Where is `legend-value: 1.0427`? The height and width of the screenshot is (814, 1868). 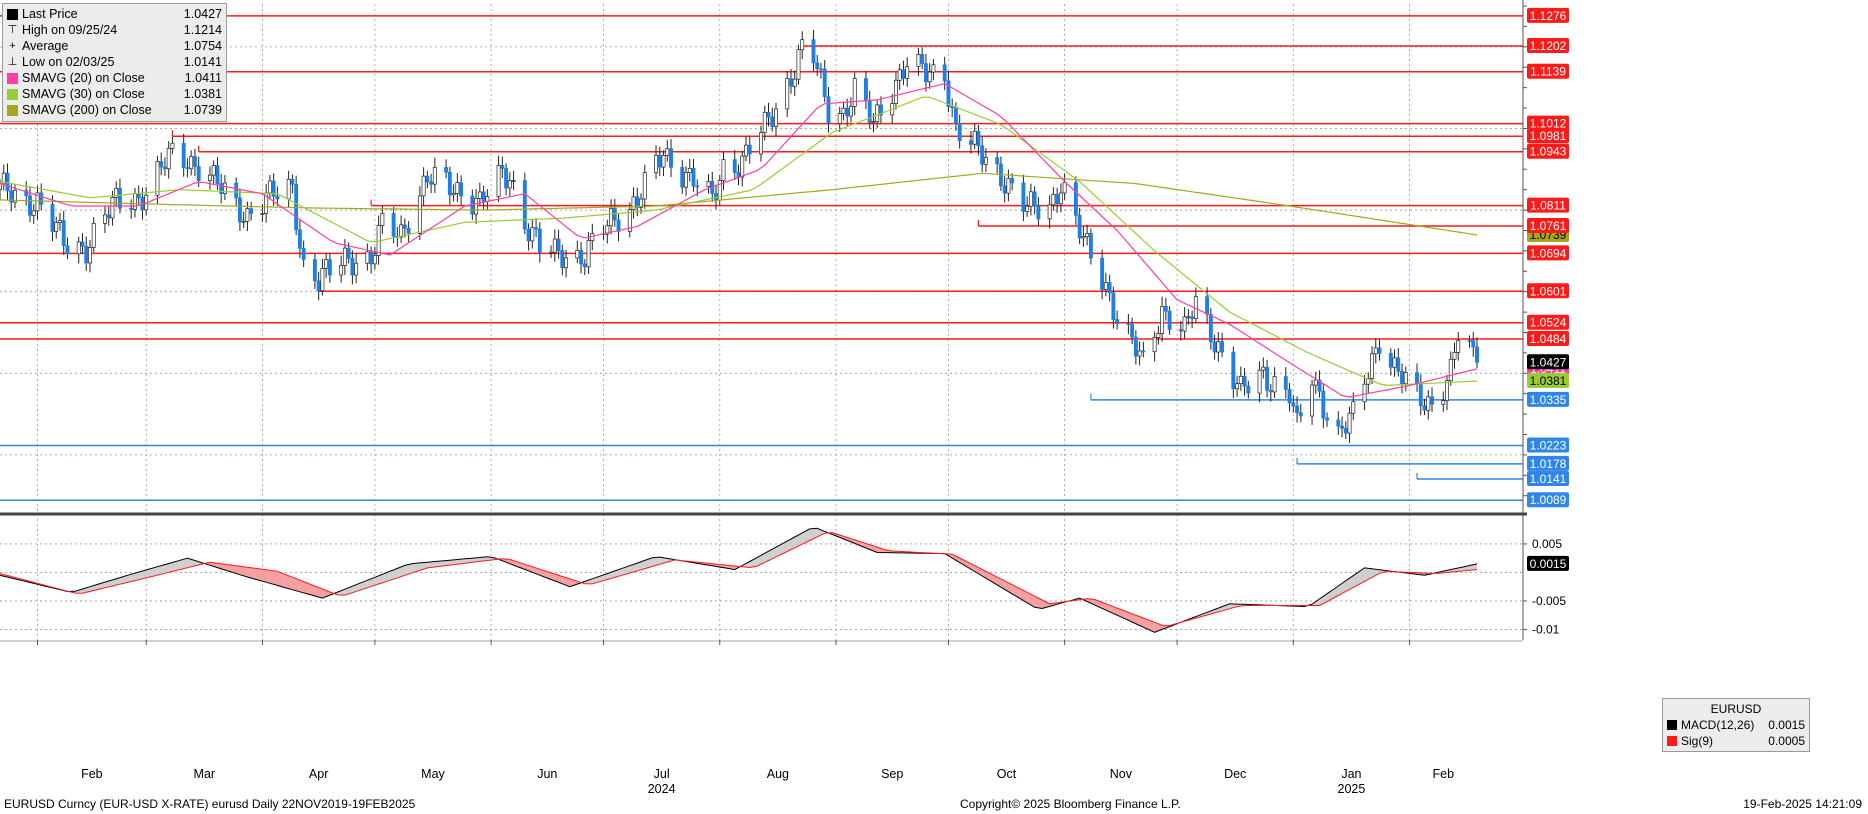
legend-value: 1.0427 is located at coordinates (202, 14).